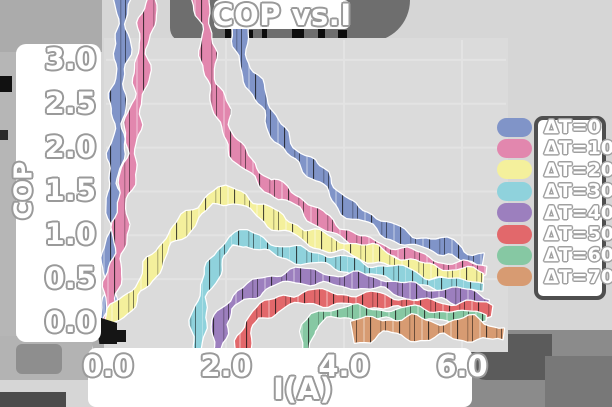 Image resolution: width=612 pixels, height=407 pixels. Describe the element at coordinates (578, 255) in the screenshot. I see `legend-label: ΔT=60` at that location.